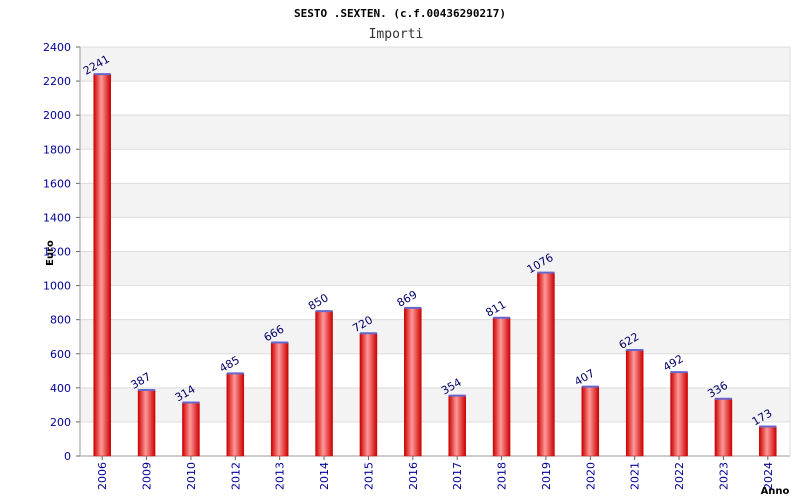  What do you see at coordinates (147, 476) in the screenshot?
I see `x-tick-label: 2009` at bounding box center [147, 476].